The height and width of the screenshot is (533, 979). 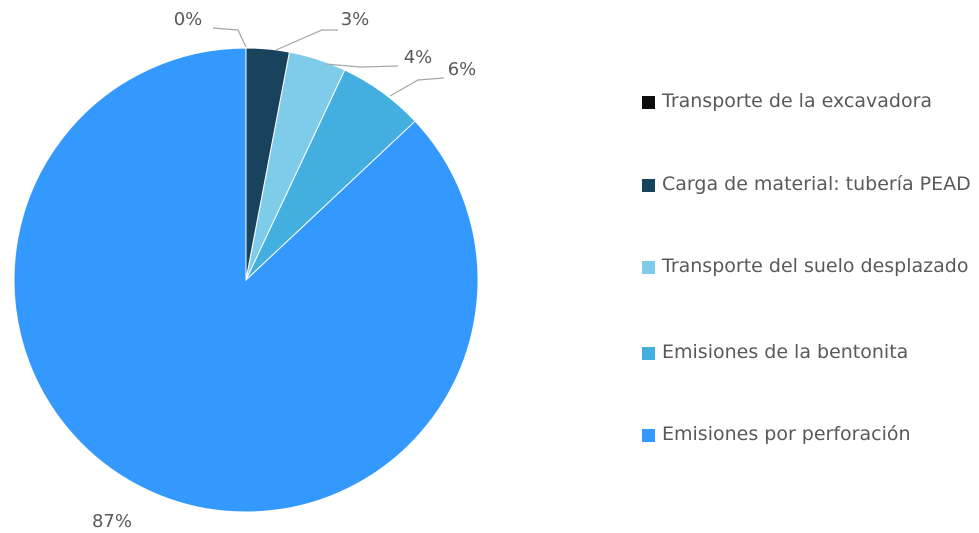 I want to click on legend-item: Emisiones de la bentonita, so click(x=810, y=352).